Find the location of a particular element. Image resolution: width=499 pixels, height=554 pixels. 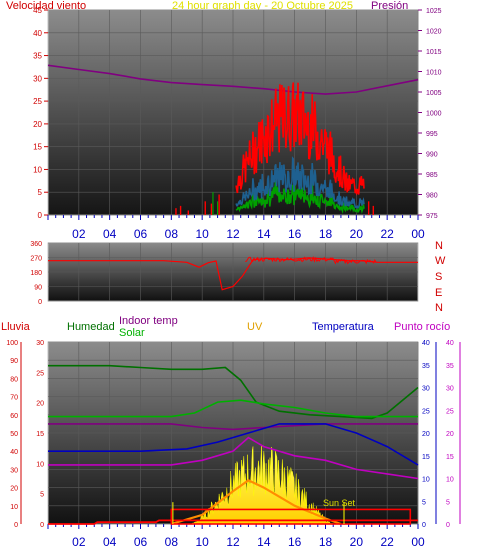

y-tick-label: 20 is located at coordinates (37, 124).